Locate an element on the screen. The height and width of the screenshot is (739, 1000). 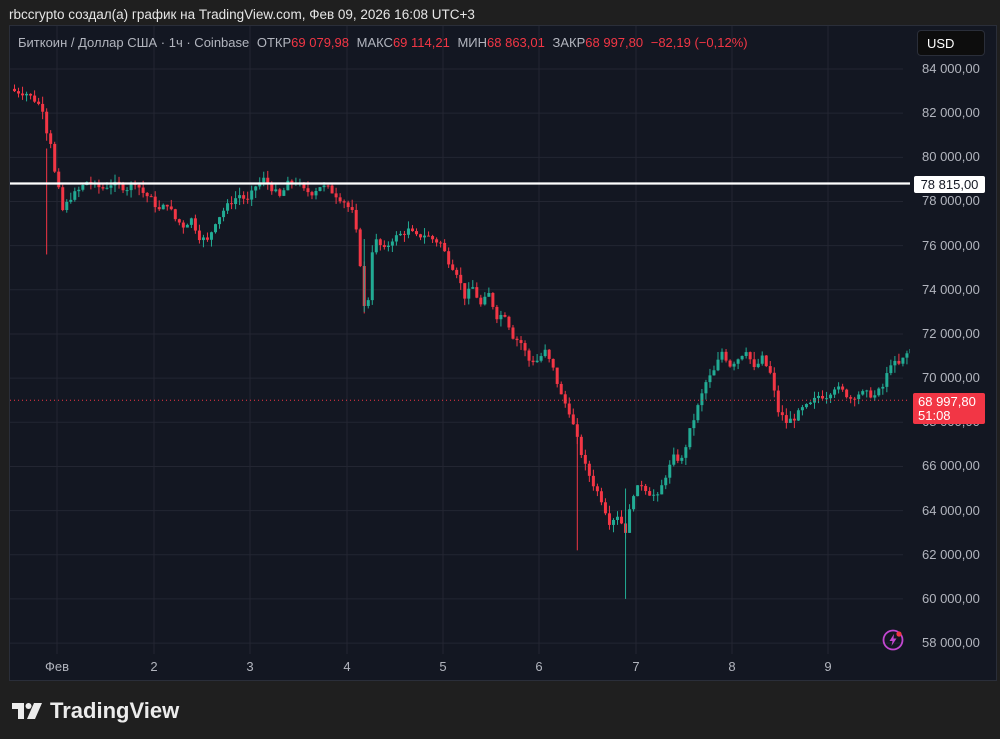
bar-countdown: 51:08 is located at coordinates (934, 415).